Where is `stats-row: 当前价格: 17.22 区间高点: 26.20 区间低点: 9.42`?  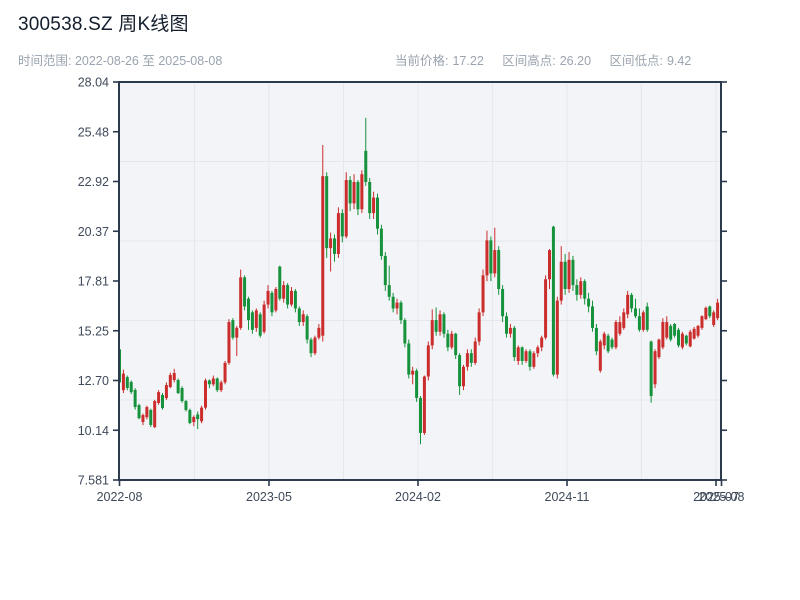
stats-row: 当前价格: 17.22 区间高点: 26.20 区间低点: 9.42 is located at coordinates (550, 59).